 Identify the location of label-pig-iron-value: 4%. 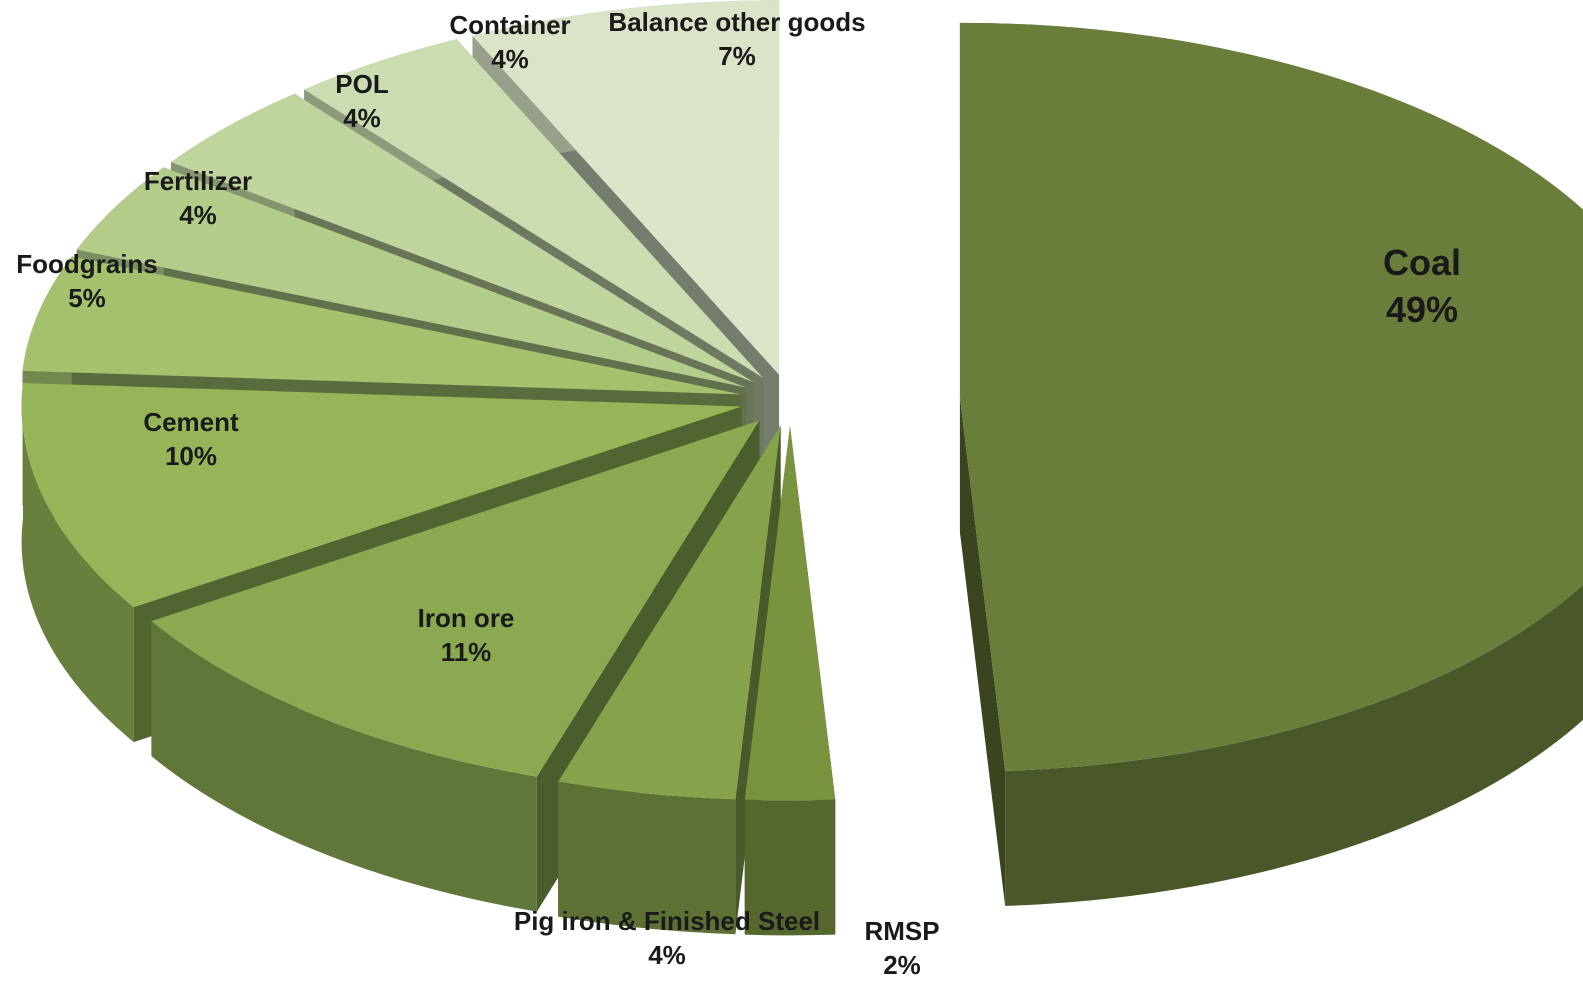
(667, 955).